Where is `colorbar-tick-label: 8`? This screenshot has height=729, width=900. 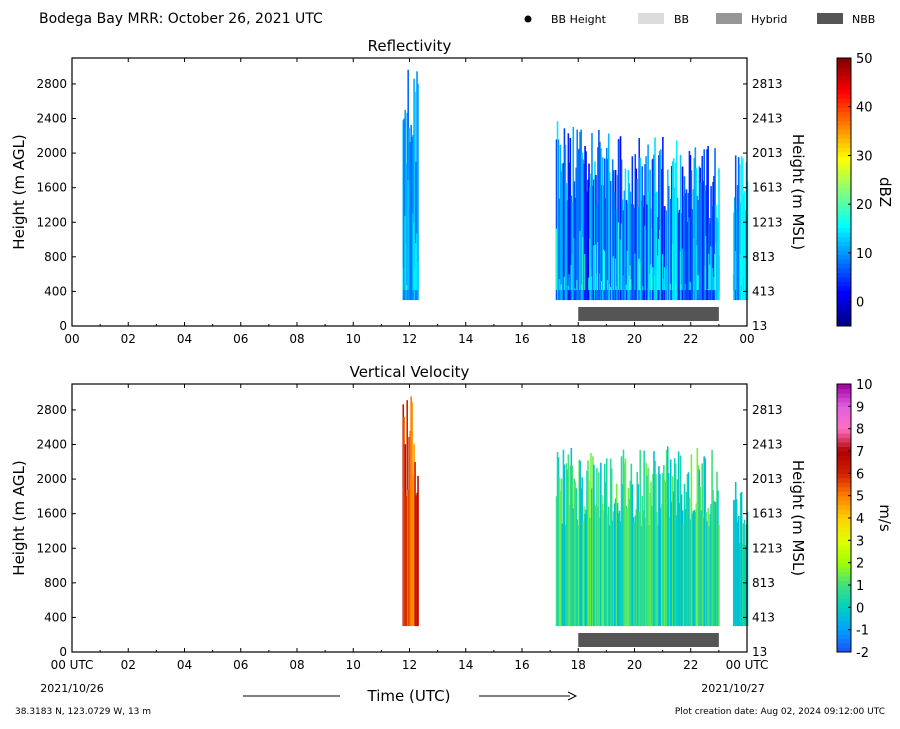 colorbar-tick-label: 8 is located at coordinates (860, 430).